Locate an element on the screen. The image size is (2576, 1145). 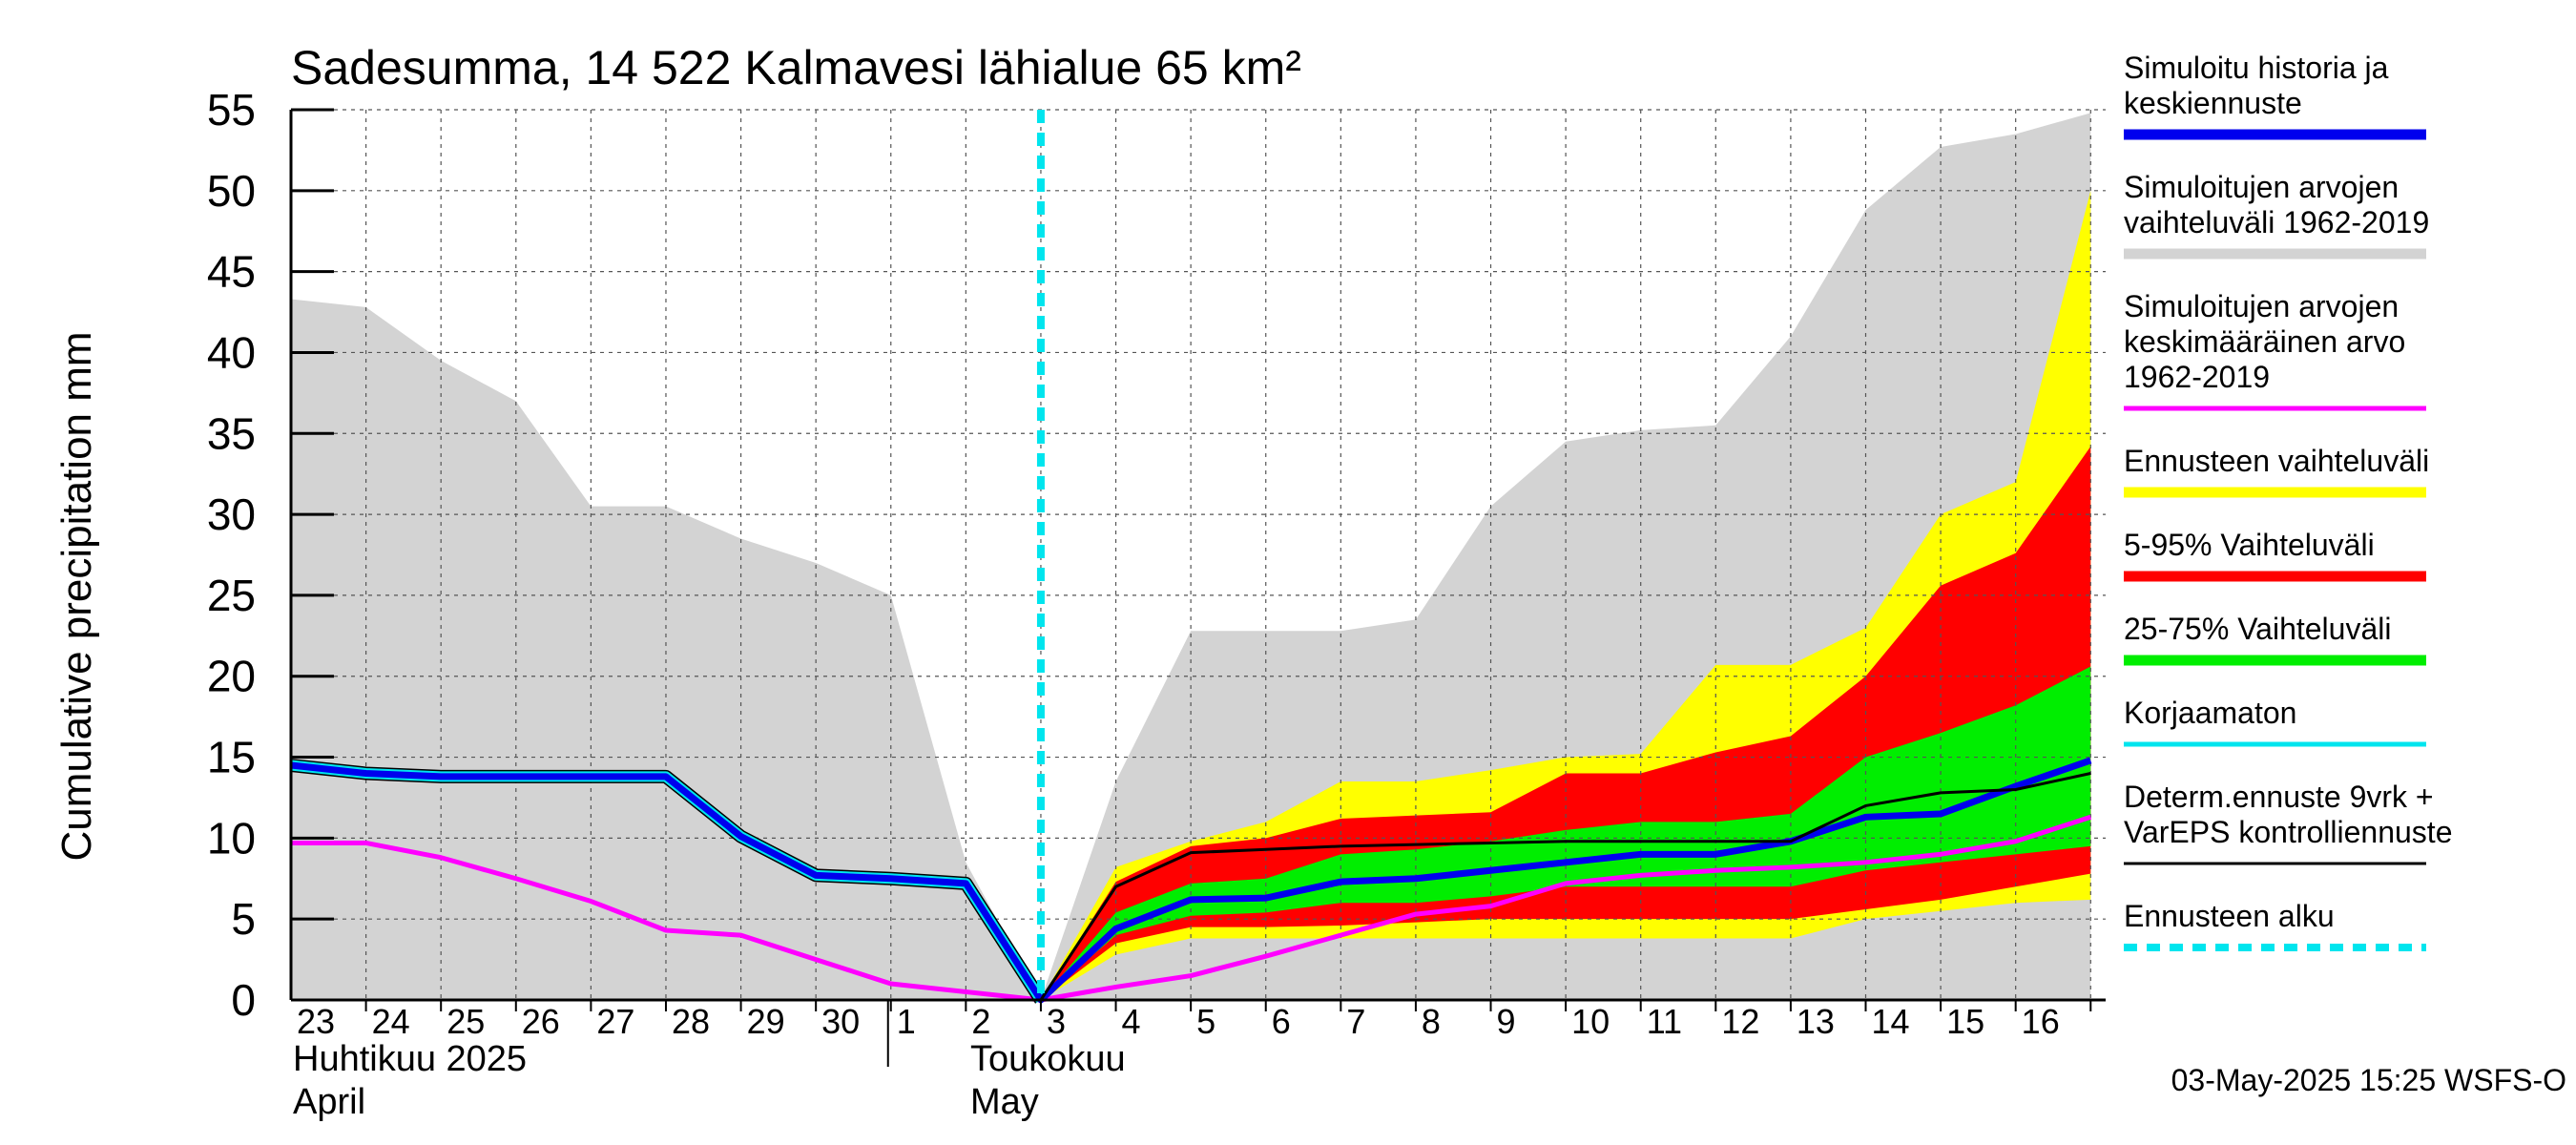
legend-label-1-2: keskiennuste is located at coordinates (2213, 103).